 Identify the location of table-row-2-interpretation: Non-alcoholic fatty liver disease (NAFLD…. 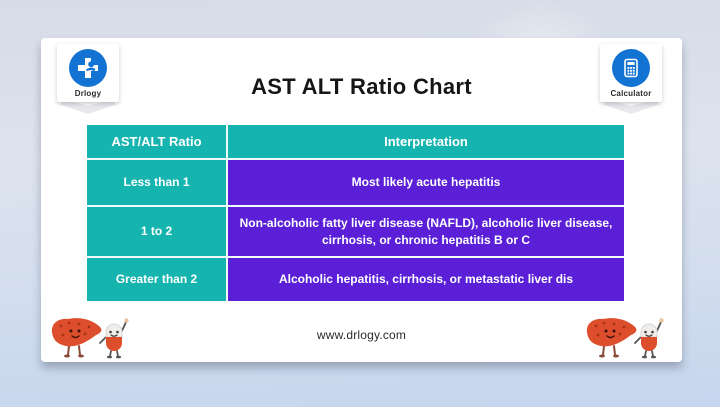
(426, 231).